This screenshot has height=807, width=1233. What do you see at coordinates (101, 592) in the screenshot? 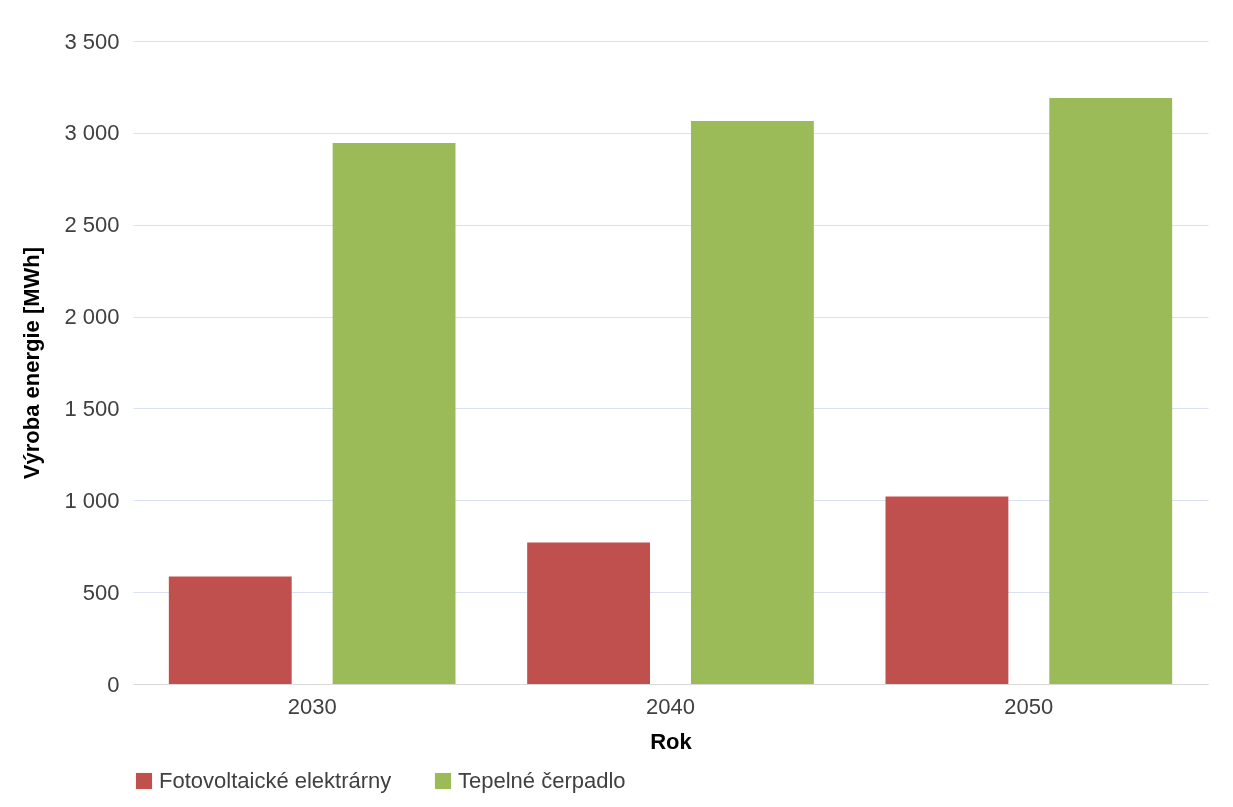
I see `y-tick-label: 500` at bounding box center [101, 592].